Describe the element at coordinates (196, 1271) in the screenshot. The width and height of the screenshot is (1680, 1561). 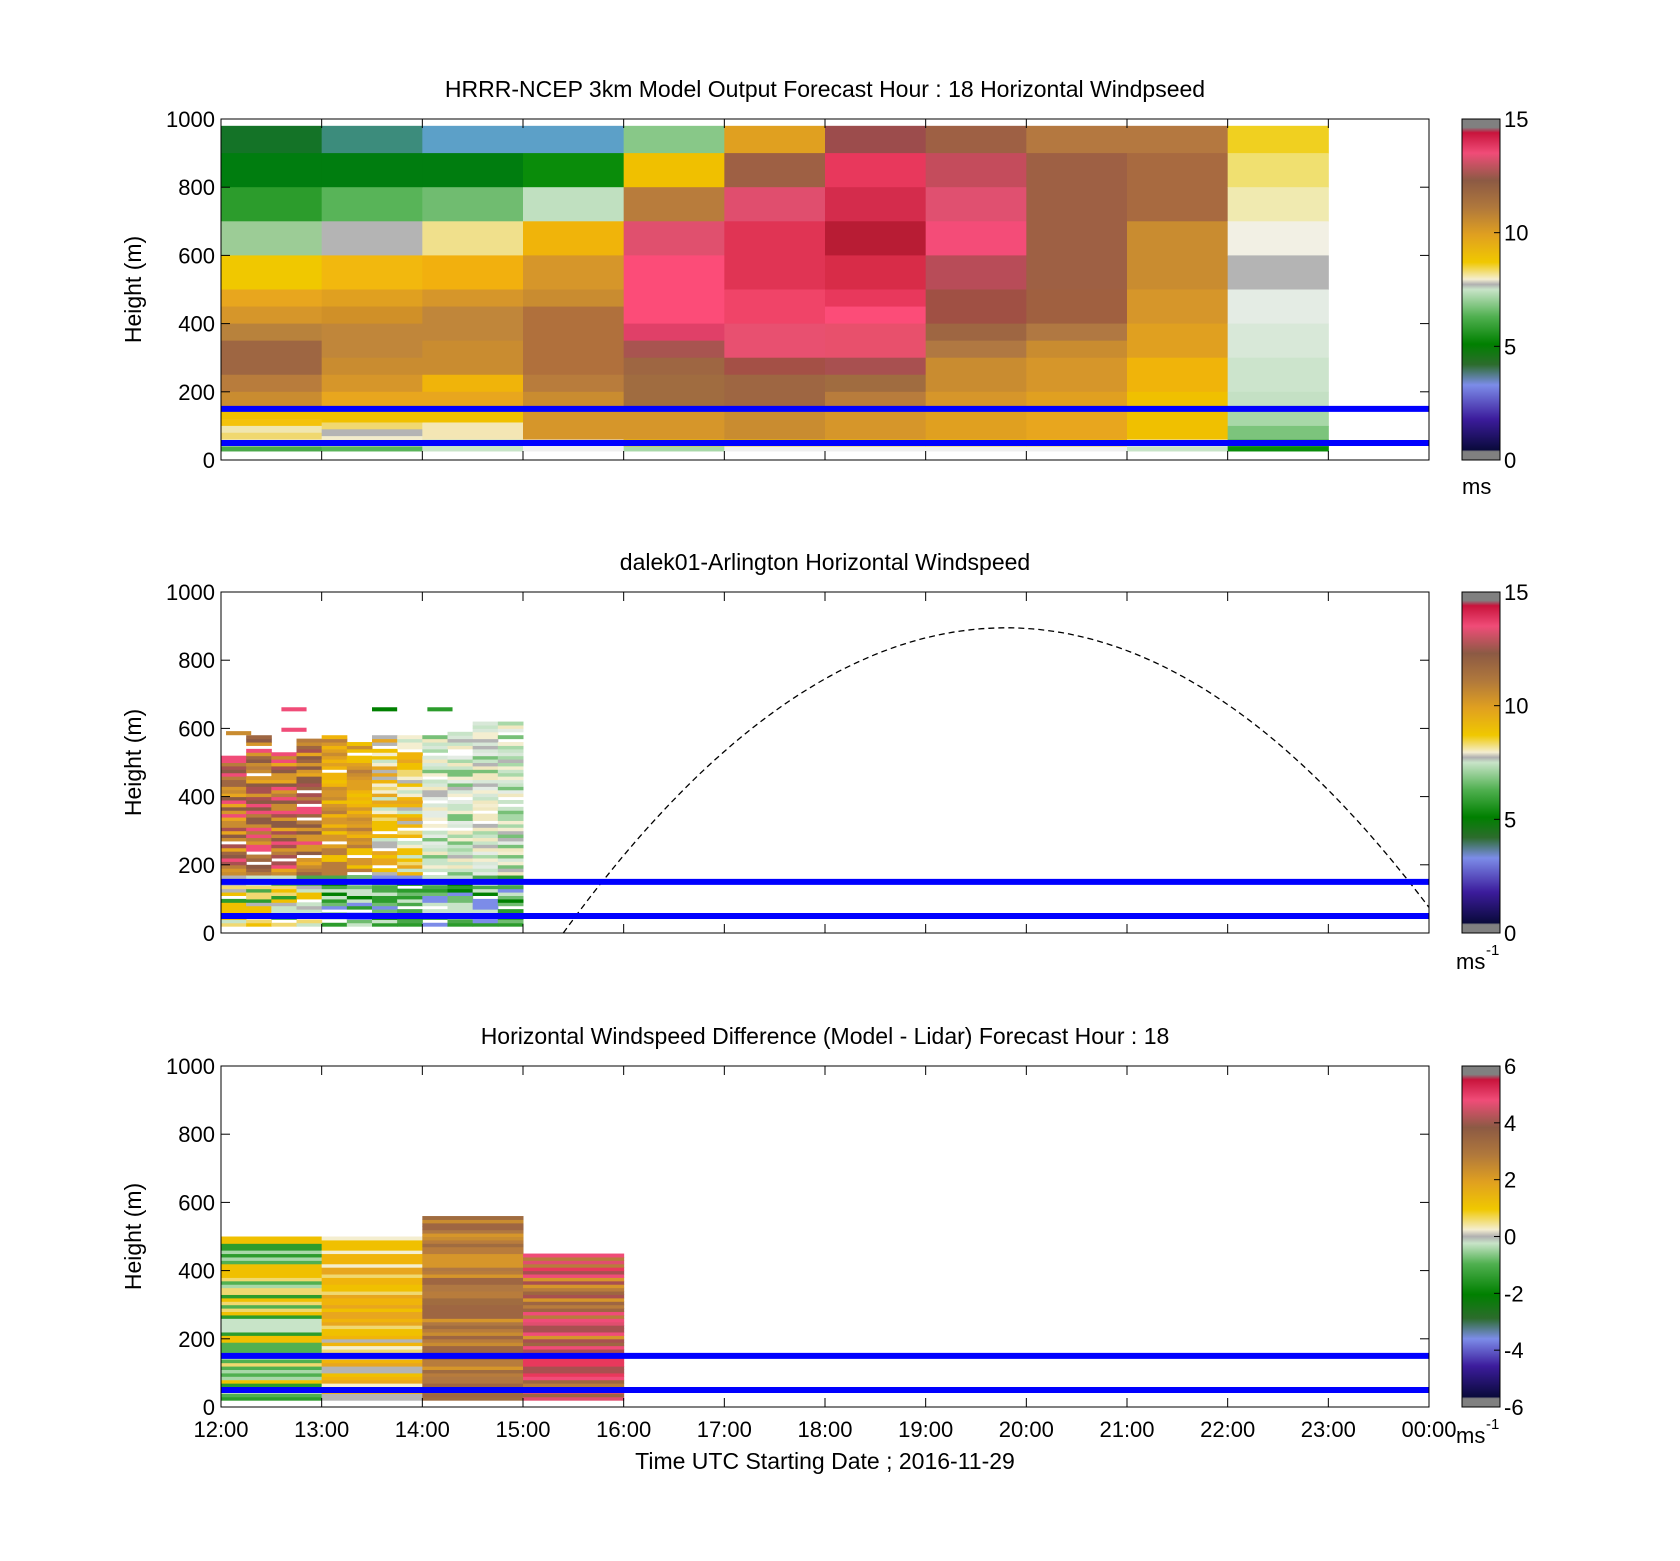
I see `y-tick-label: 400` at that location.